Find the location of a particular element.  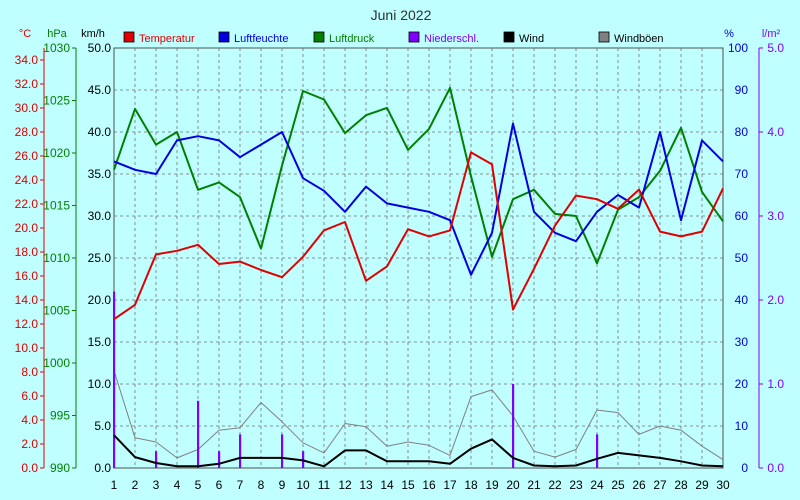

x-tick-label: 23 is located at coordinates (576, 485).